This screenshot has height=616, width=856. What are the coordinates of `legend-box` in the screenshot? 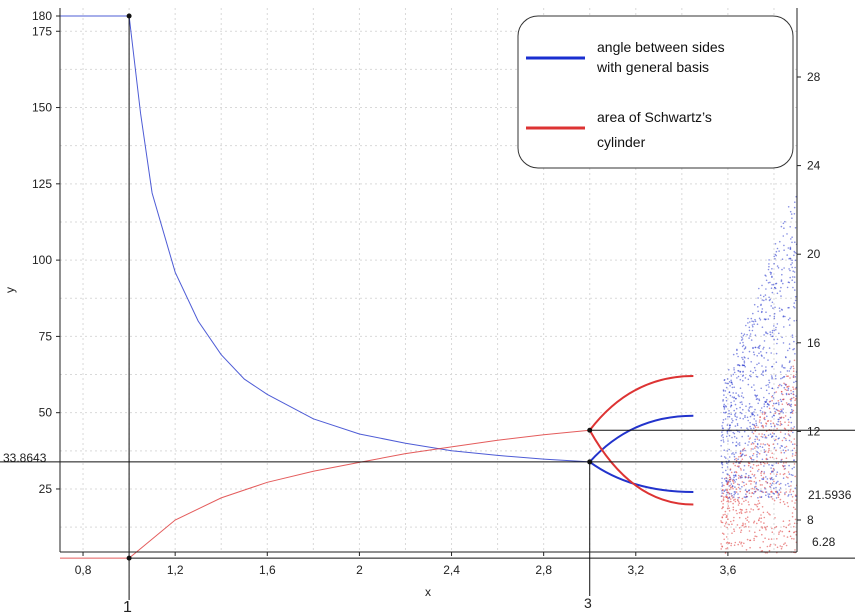 It's located at (655, 92).